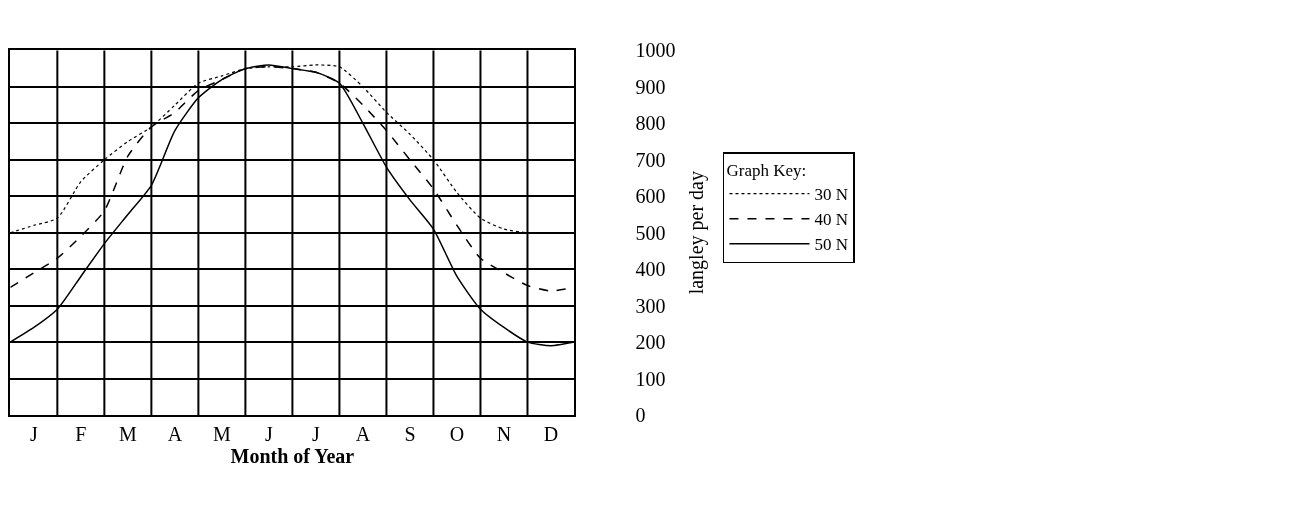 This screenshot has width=1291, height=527. Describe the element at coordinates (697, 233) in the screenshot. I see `y-axis-title: langley per day` at that location.